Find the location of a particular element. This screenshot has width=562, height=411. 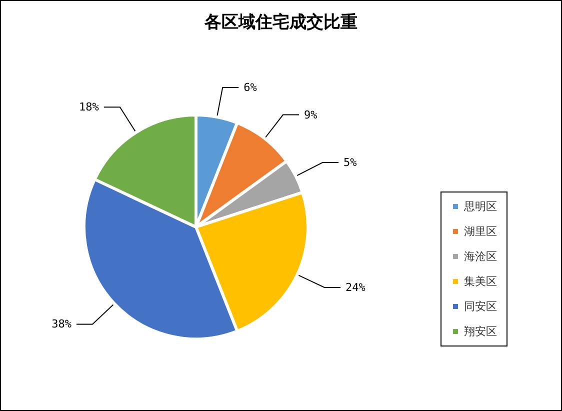

data-label: 6% is located at coordinates (251, 87).